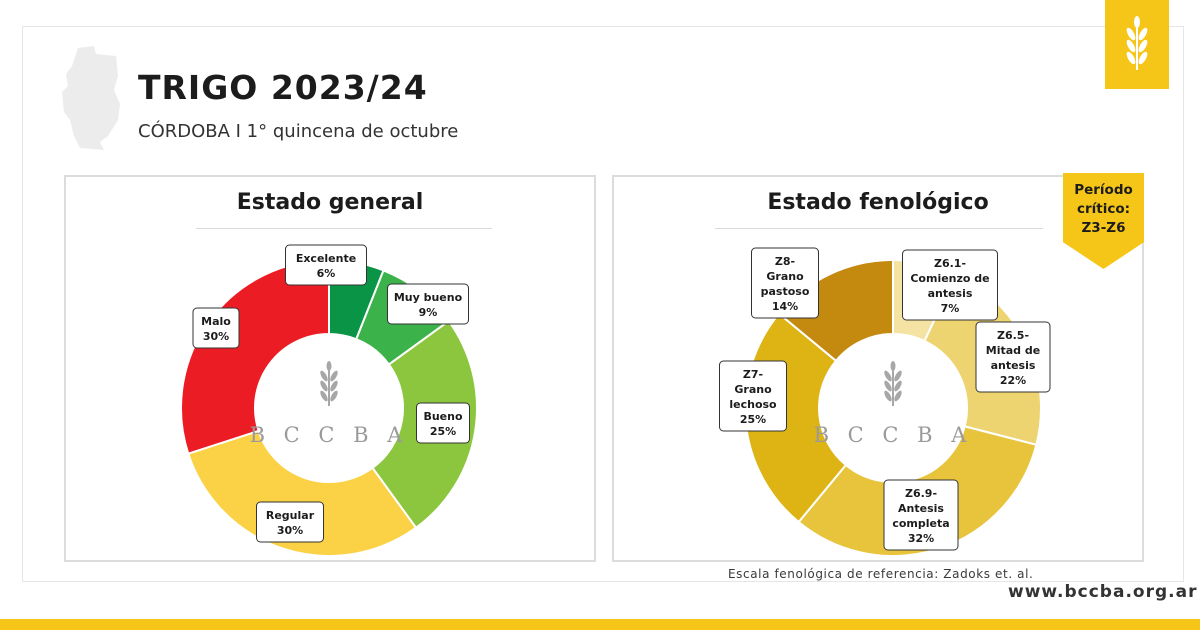 The image size is (1200, 630). Describe the element at coordinates (753, 404) in the screenshot. I see `svg-text: lechoso` at that location.